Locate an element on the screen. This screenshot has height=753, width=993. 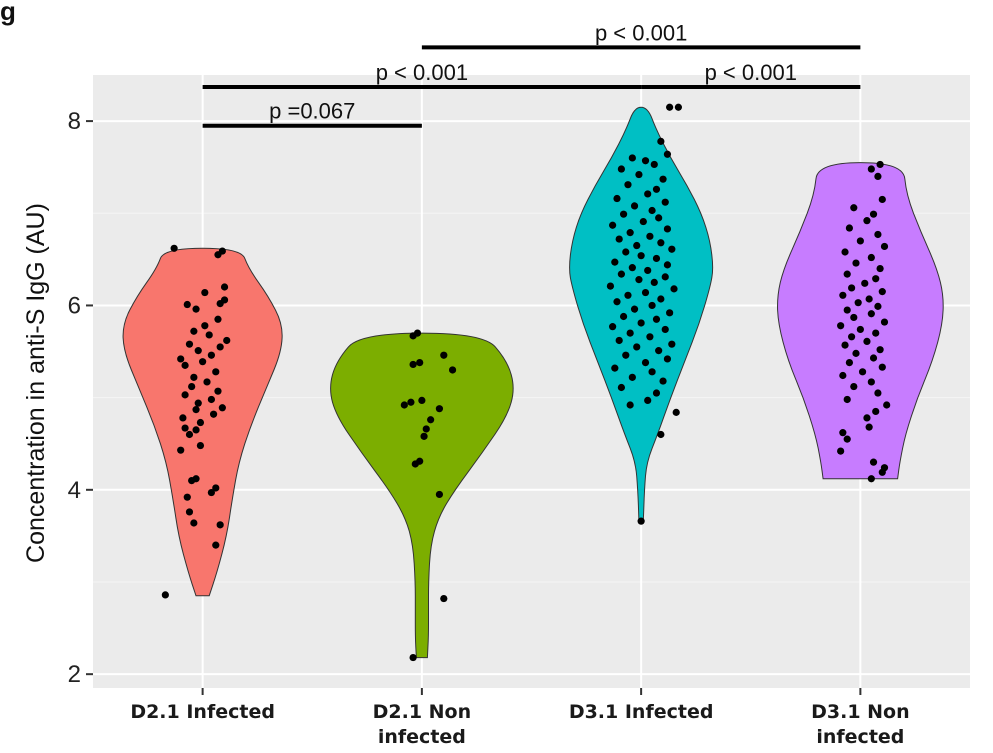
x-tick-label: D3.1 Infected is located at coordinates (641, 712).